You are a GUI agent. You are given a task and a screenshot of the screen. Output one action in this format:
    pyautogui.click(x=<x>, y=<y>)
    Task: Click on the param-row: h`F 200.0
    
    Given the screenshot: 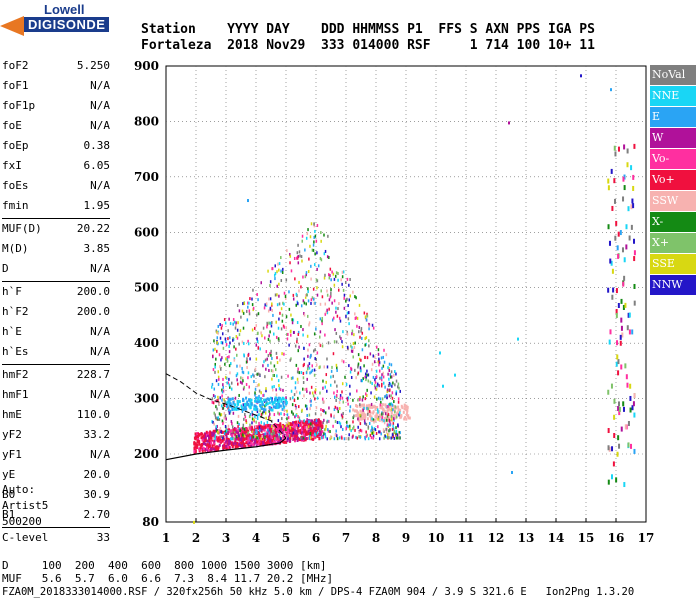 What is the action you would take?
    pyautogui.click(x=56, y=292)
    